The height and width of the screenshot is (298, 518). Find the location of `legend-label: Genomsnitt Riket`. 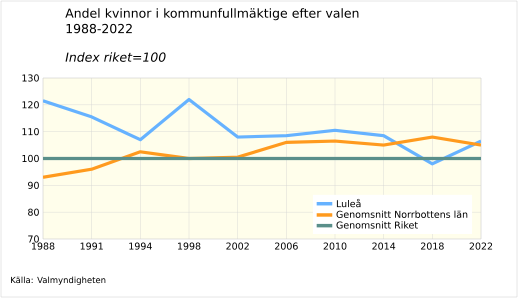

legend-label: Genomsnitt Riket is located at coordinates (377, 225).